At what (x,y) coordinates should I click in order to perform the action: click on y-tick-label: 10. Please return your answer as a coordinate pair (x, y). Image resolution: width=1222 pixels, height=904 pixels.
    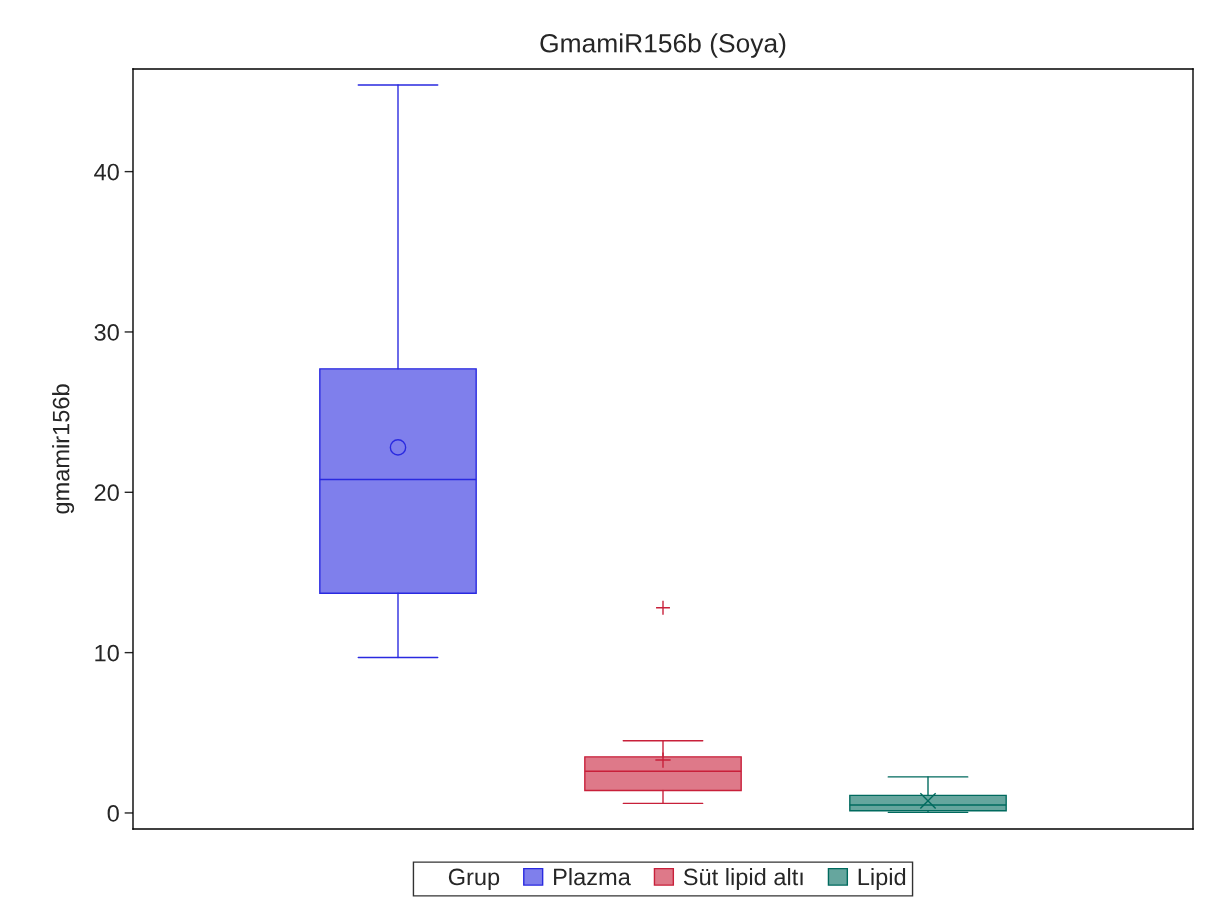
    Looking at the image, I should click on (107, 653).